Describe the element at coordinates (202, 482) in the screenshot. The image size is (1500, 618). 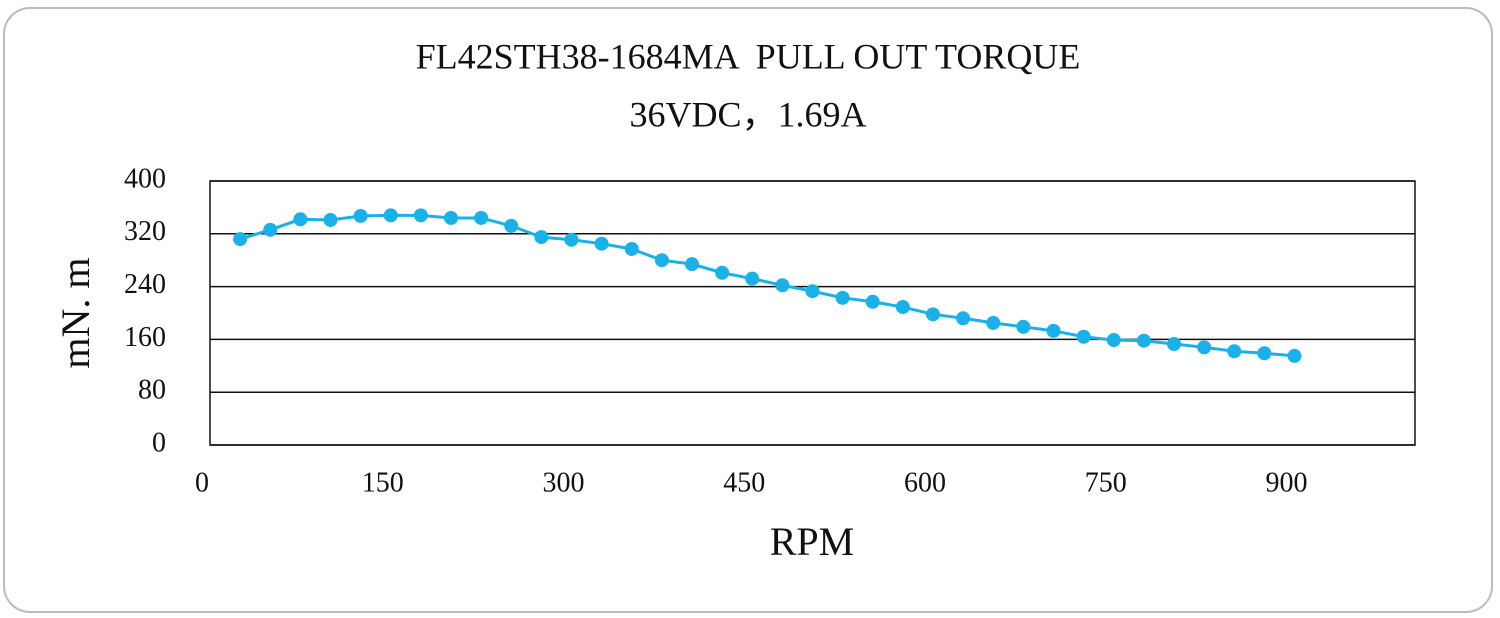
I see `x-tick-label: 0` at that location.